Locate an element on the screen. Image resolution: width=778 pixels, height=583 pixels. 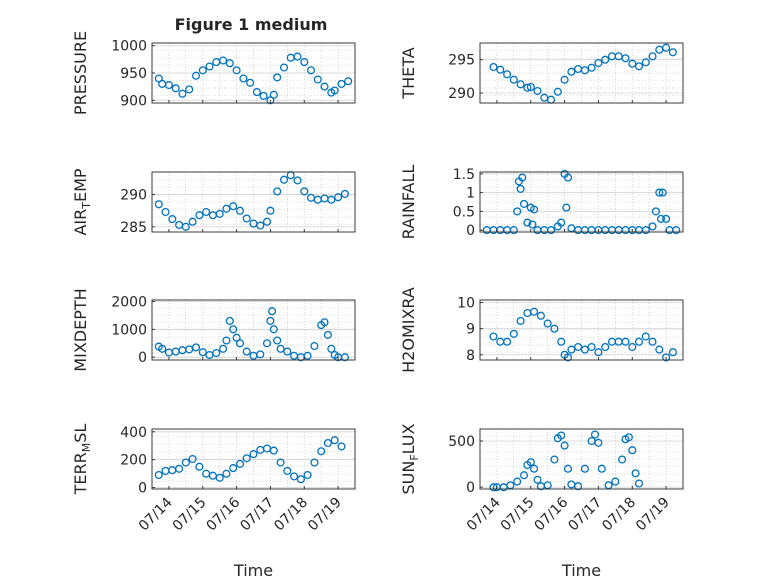
y-tick-label: 285 is located at coordinates (133, 228).